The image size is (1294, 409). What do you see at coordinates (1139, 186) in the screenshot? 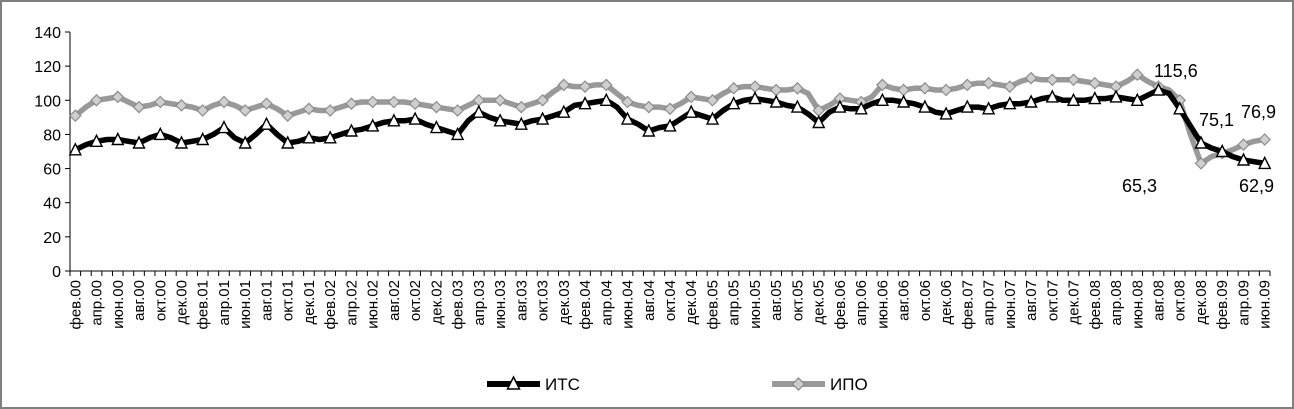
I see `annotation-label: 65,3` at bounding box center [1139, 186].